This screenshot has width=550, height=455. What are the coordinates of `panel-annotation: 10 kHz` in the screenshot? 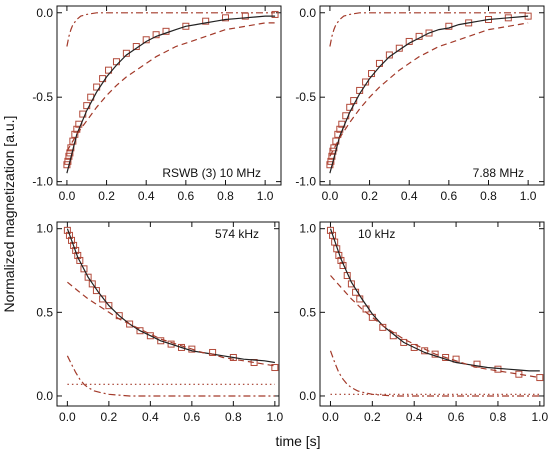 It's located at (376, 234).